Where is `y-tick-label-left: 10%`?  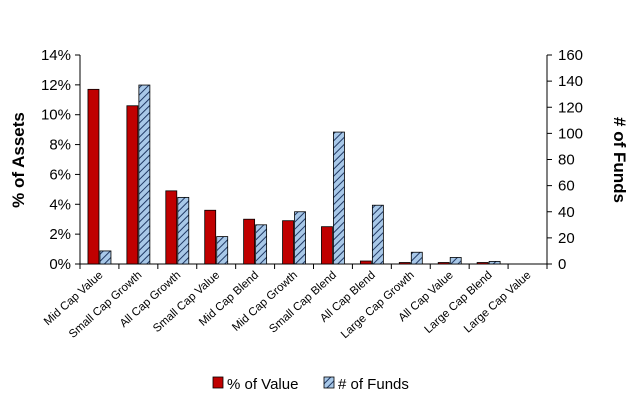 y-tick-label-left: 10% is located at coordinates (56, 115).